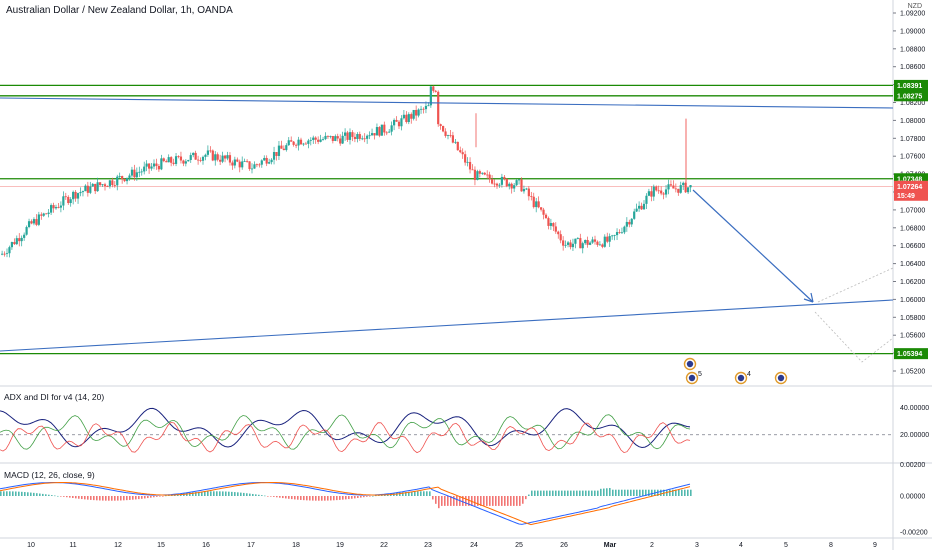 This screenshot has width=932, height=550. I want to click on time-tick-label: 15, so click(161, 545).